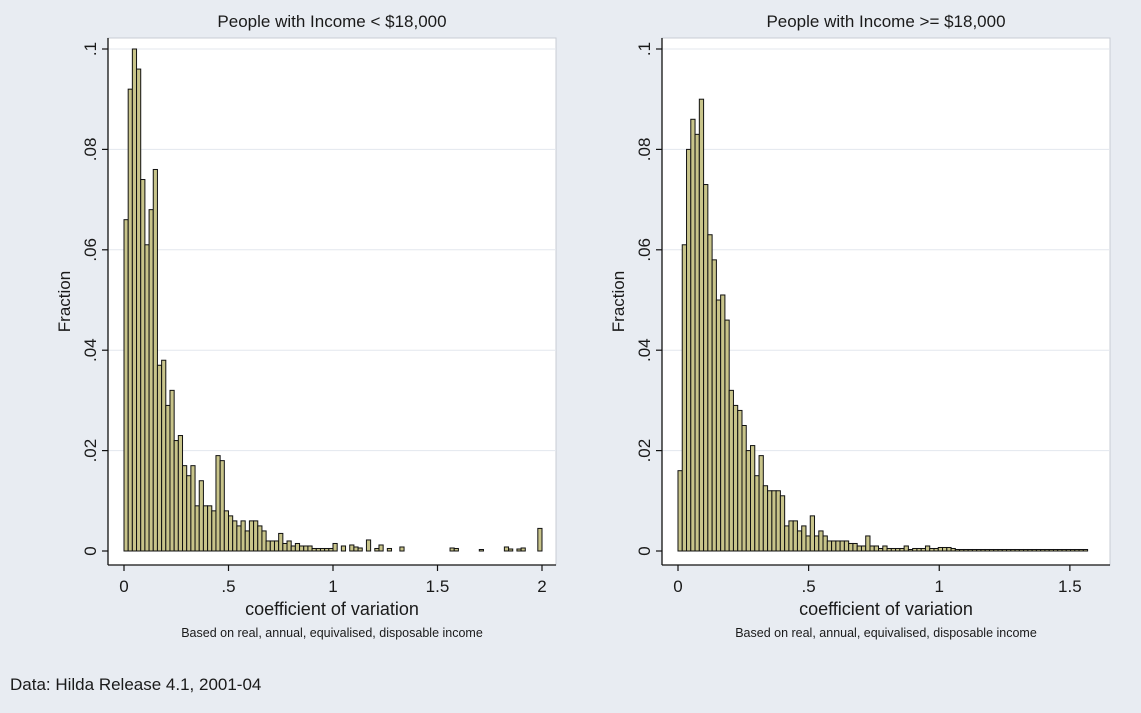 The width and height of the screenshot is (1141, 713). Describe the element at coordinates (644, 550) in the screenshot. I see `y-tick-label: 0` at that location.